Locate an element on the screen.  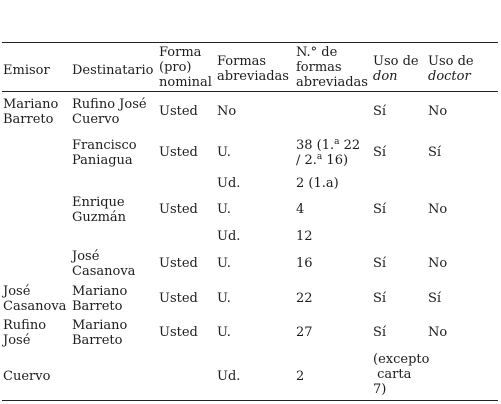
cell-numero: 27 is located at coordinates (304, 332).